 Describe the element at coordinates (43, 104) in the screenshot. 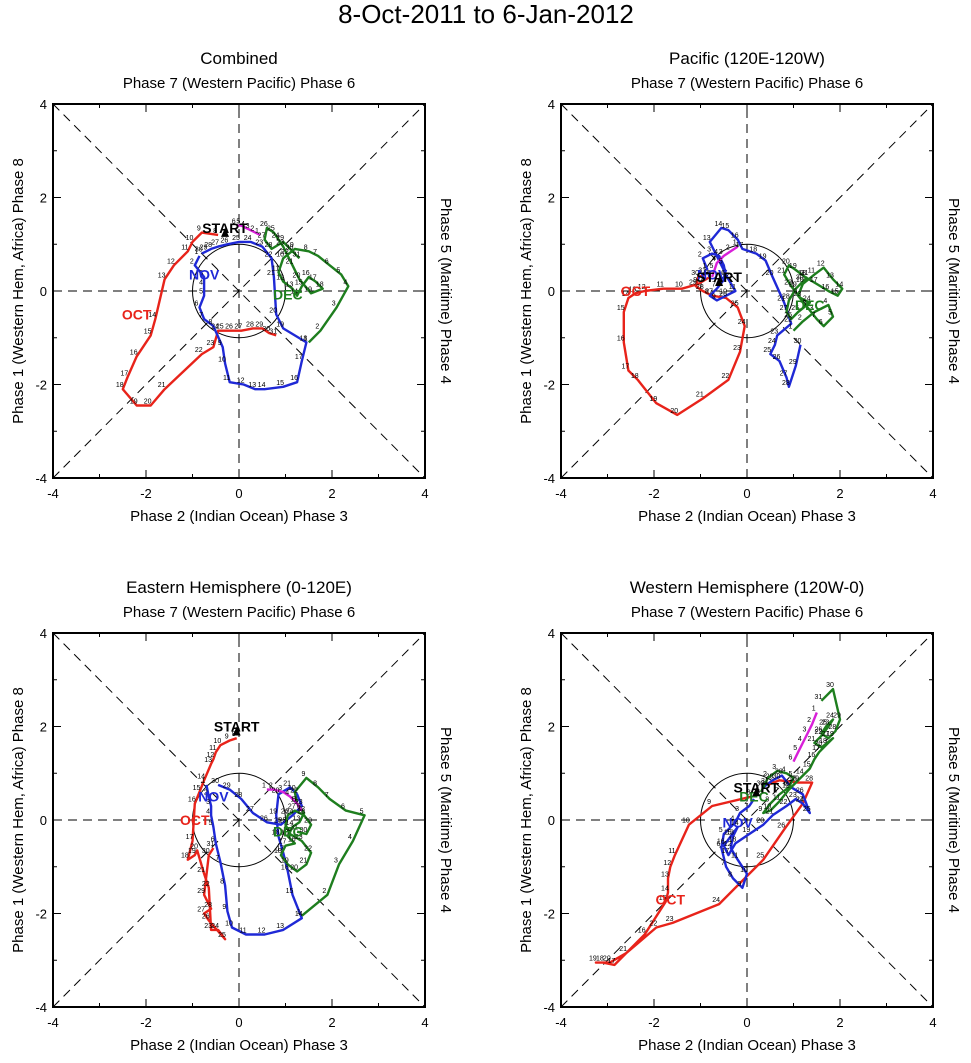

I see `y-tick-label: 4` at that location.